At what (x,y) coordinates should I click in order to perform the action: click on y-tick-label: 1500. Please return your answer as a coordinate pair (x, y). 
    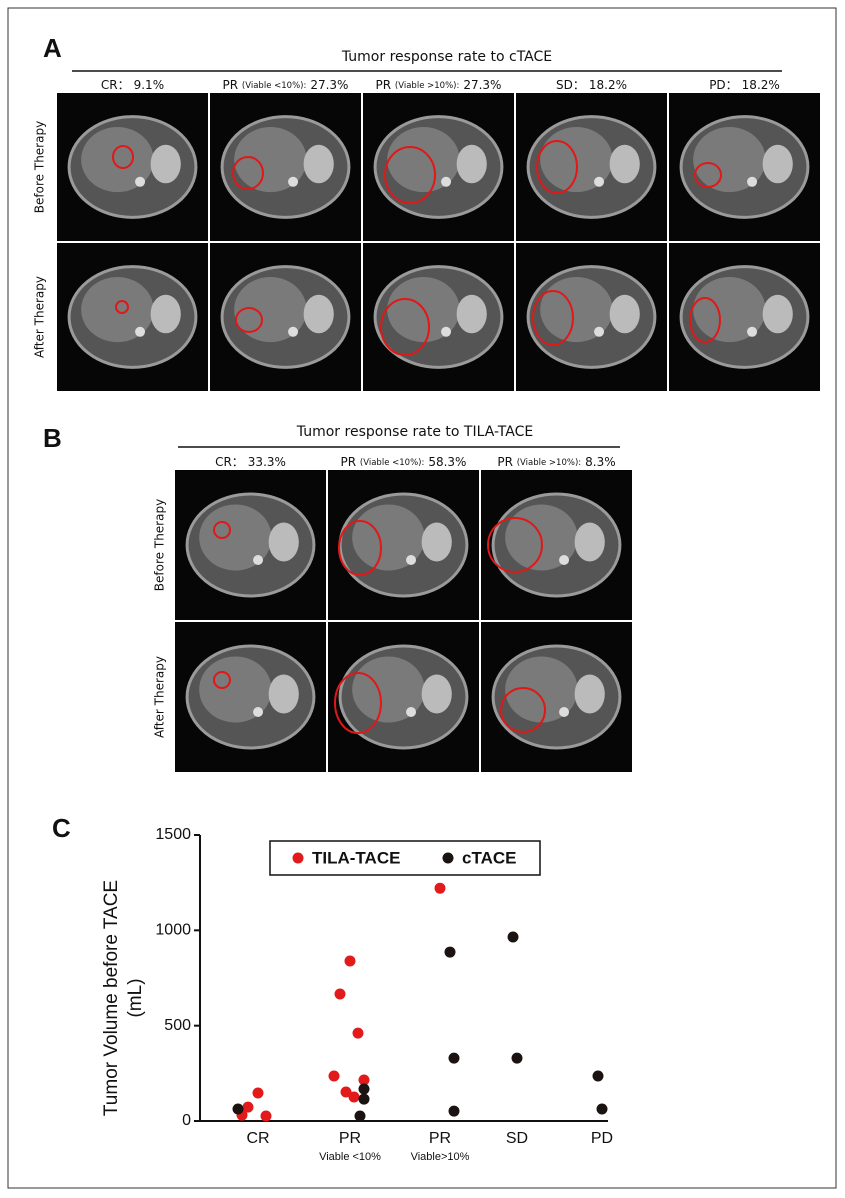
    Looking at the image, I should click on (173, 834).